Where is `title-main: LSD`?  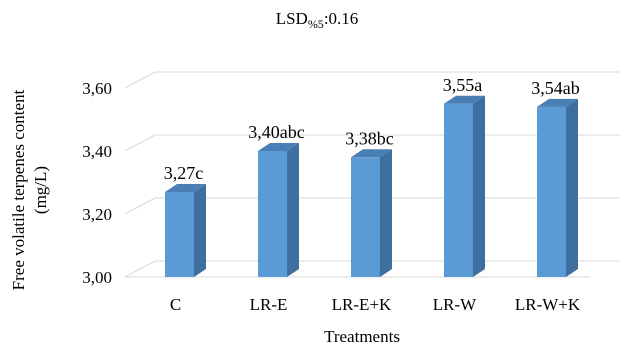
title-main: LSD is located at coordinates (292, 18).